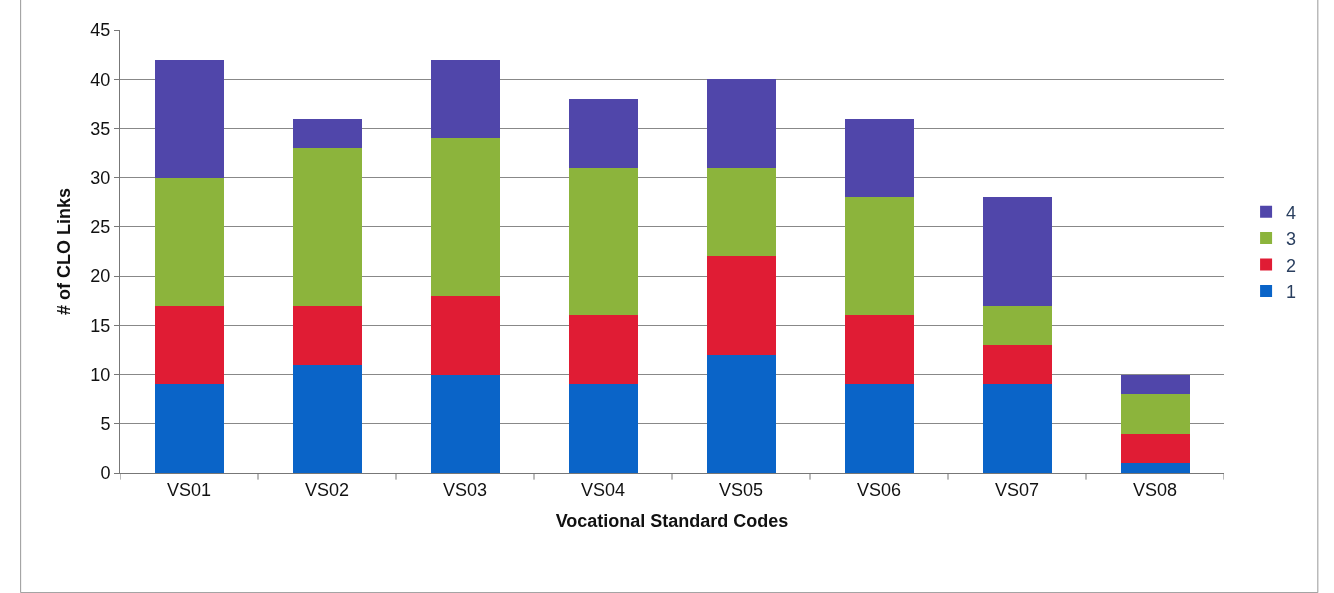  What do you see at coordinates (465, 489) in the screenshot?
I see `x-tick-label: VS03` at bounding box center [465, 489].